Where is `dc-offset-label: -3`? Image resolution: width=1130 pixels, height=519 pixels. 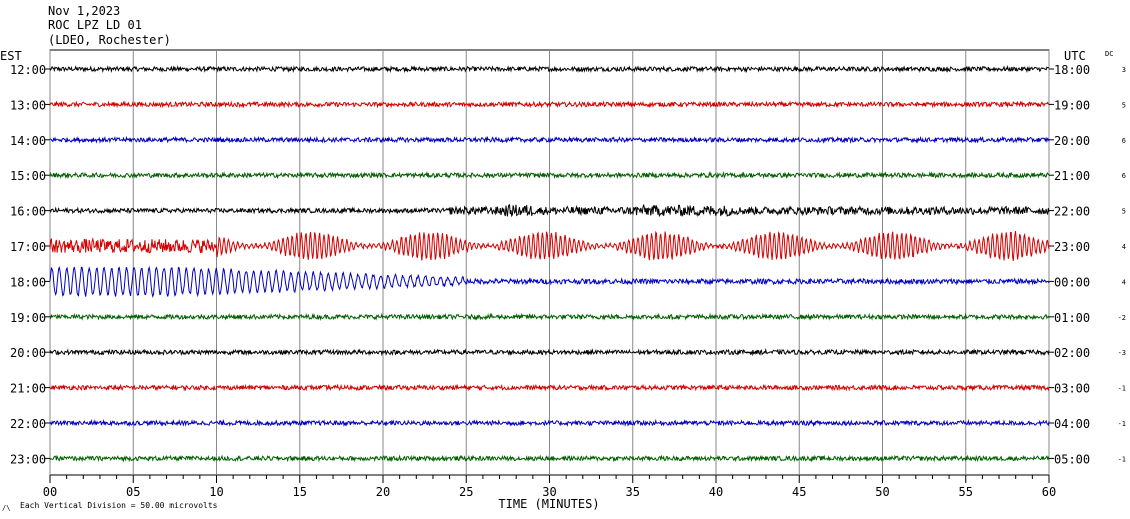
dc-offset-label: -3 is located at coordinates (1122, 353).